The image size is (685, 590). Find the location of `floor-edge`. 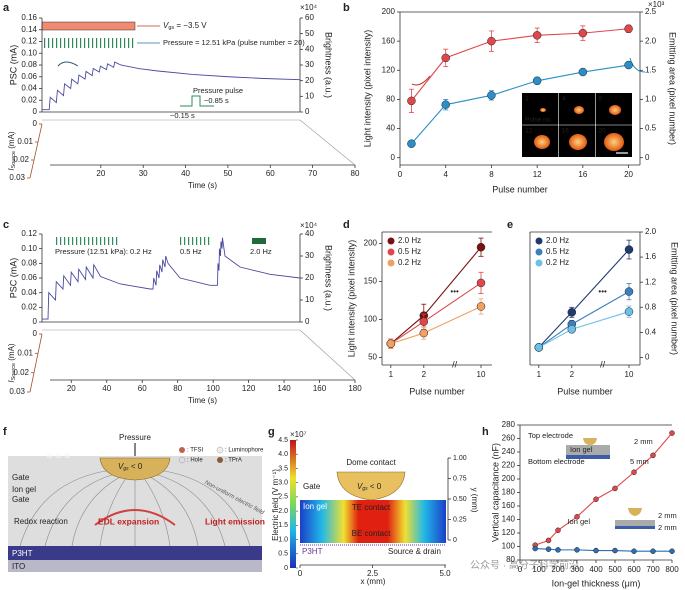

floor-edge is located at coordinates (327, 355).